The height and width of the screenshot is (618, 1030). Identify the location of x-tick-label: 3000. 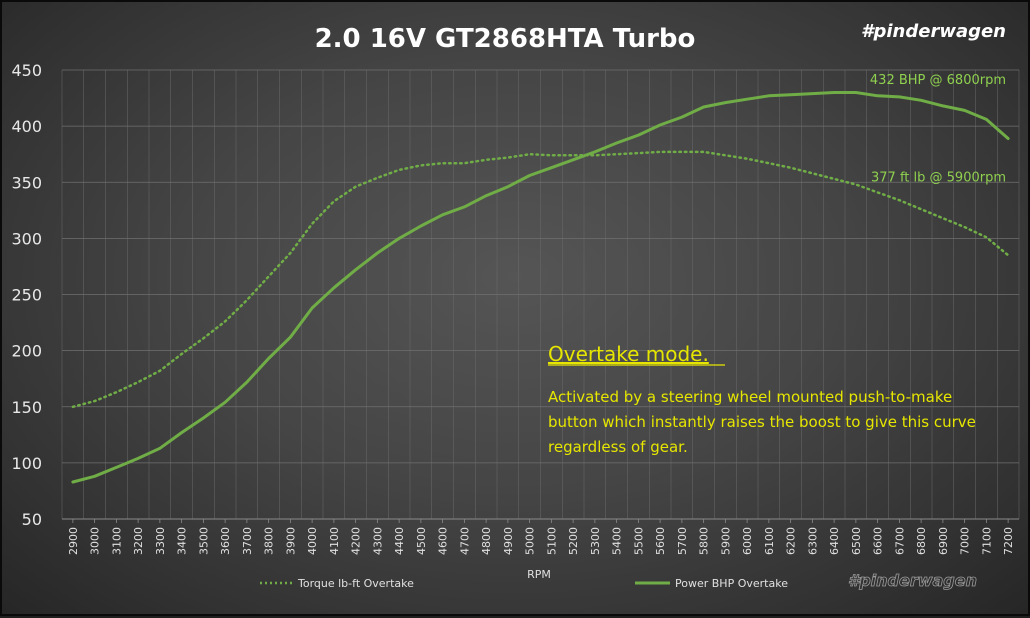
(95, 541).